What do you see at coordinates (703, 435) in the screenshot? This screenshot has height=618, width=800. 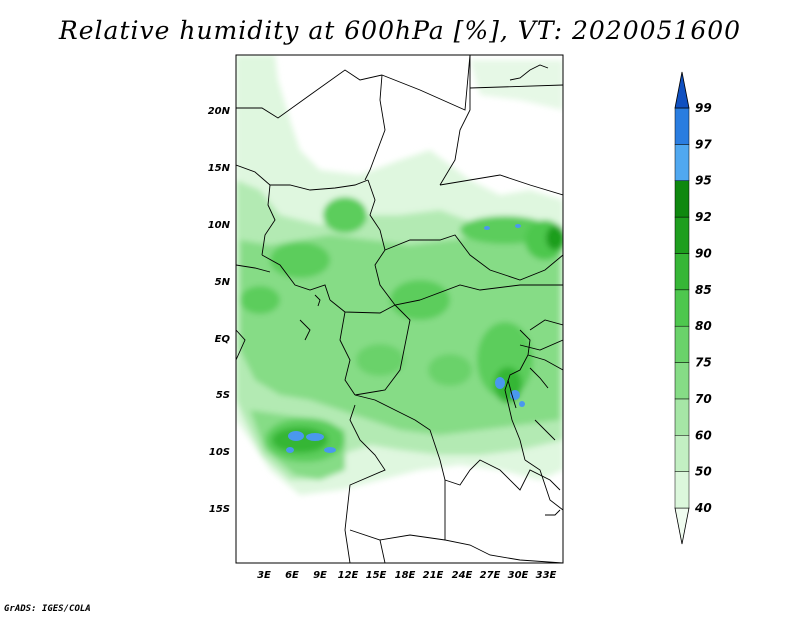 I see `colorbar-label-60: 60` at bounding box center [703, 435].